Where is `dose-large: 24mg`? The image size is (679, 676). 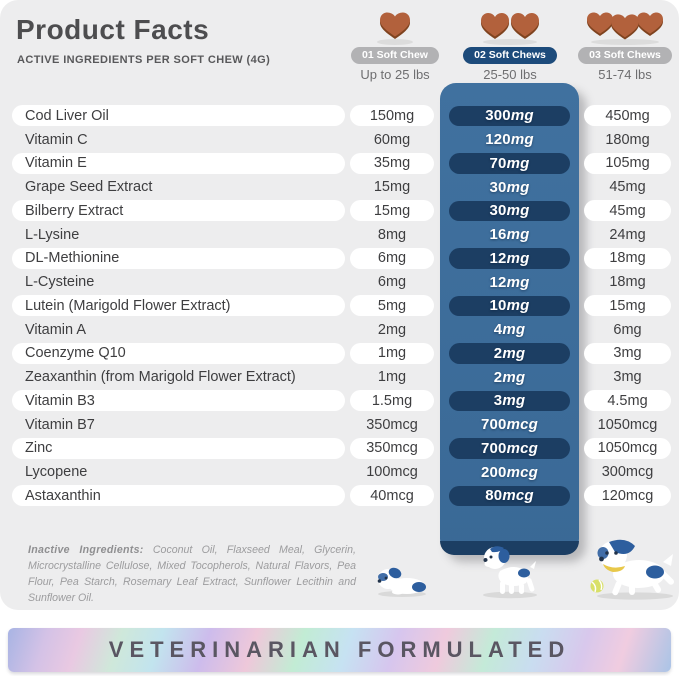 dose-large: 24mg is located at coordinates (627, 234).